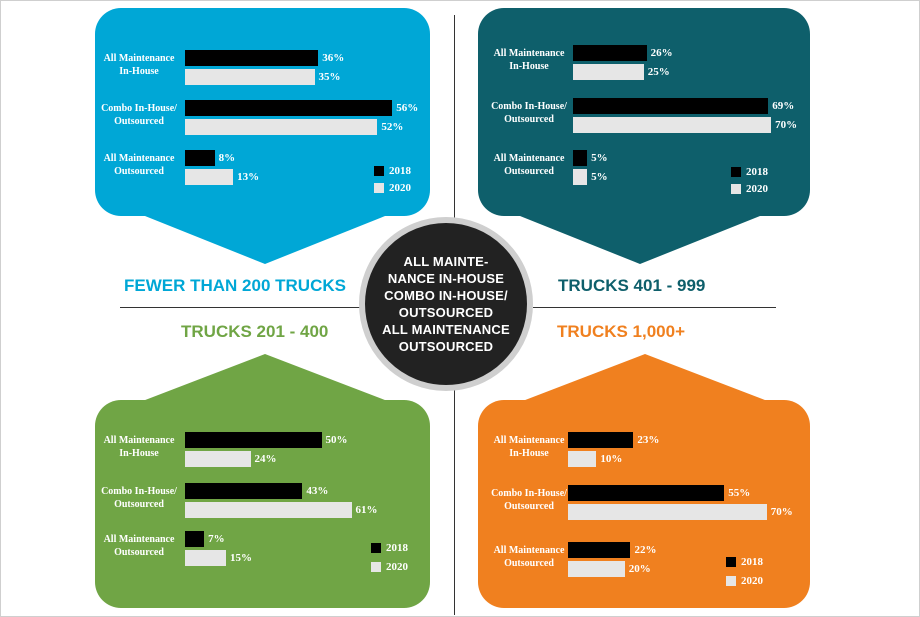 This screenshot has height=617, width=920. What do you see at coordinates (658, 72) in the screenshot?
I see `value-label-2020: 25%` at bounding box center [658, 72].